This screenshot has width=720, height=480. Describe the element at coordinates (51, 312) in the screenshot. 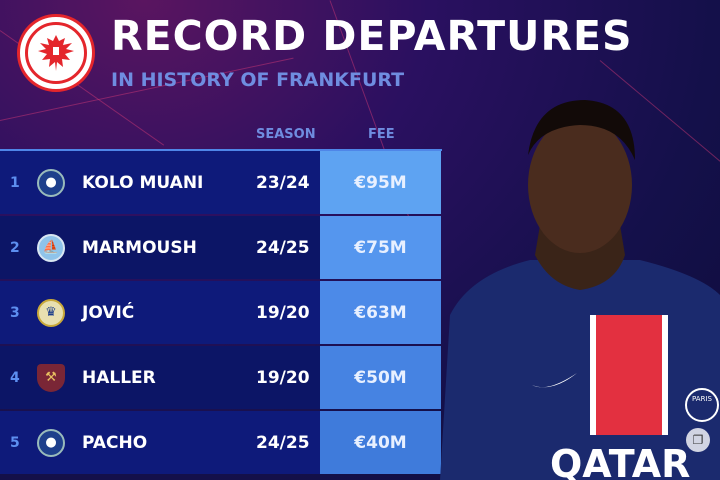

I see `real-madrid-crest-icon: ♛` at that location.